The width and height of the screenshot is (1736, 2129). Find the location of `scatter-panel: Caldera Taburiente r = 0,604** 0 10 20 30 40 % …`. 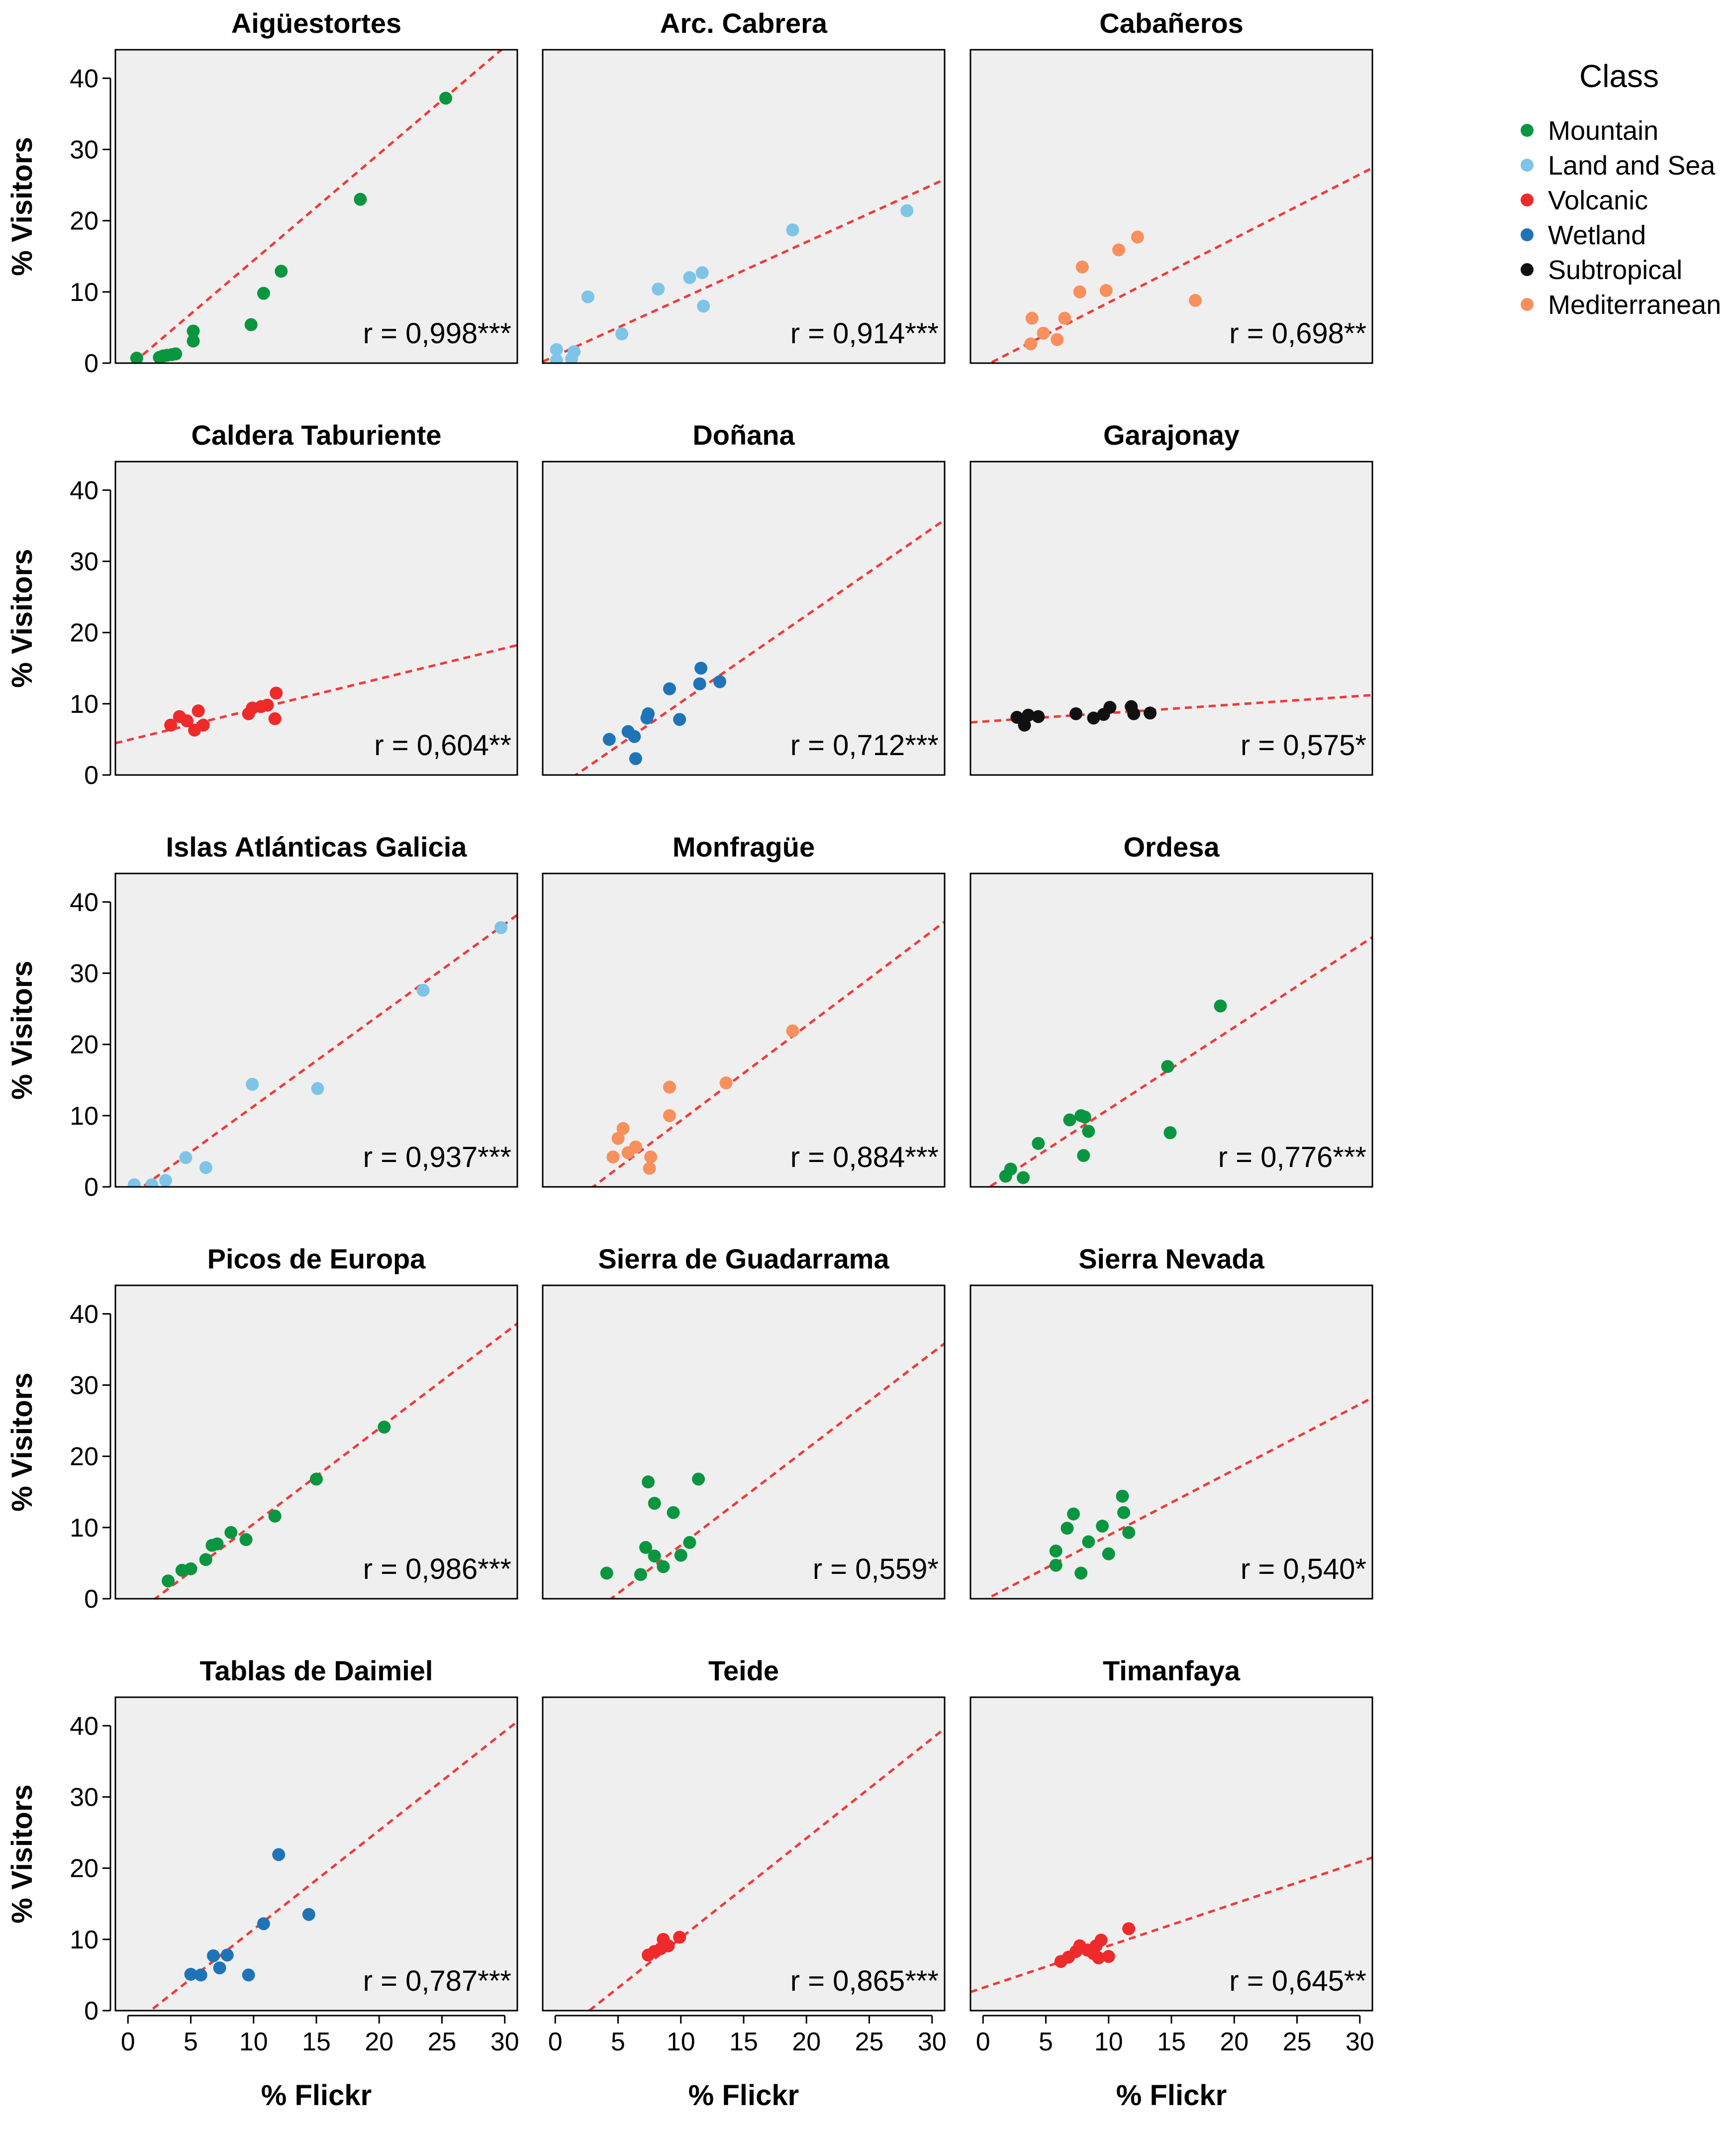

scatter-panel: Caldera Taburiente r = 0,604** 0 10 20 30 40 % … is located at coordinates (262, 605).